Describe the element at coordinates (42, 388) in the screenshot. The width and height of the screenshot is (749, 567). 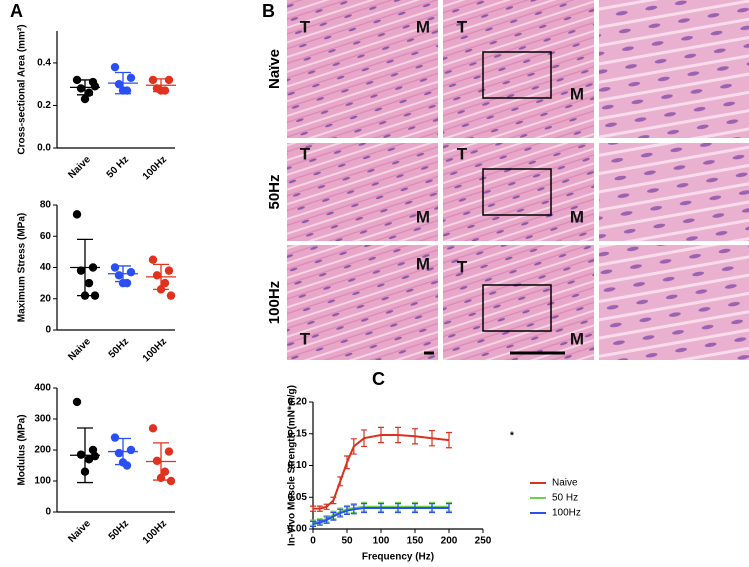
I see `y-tick-label: 400` at that location.